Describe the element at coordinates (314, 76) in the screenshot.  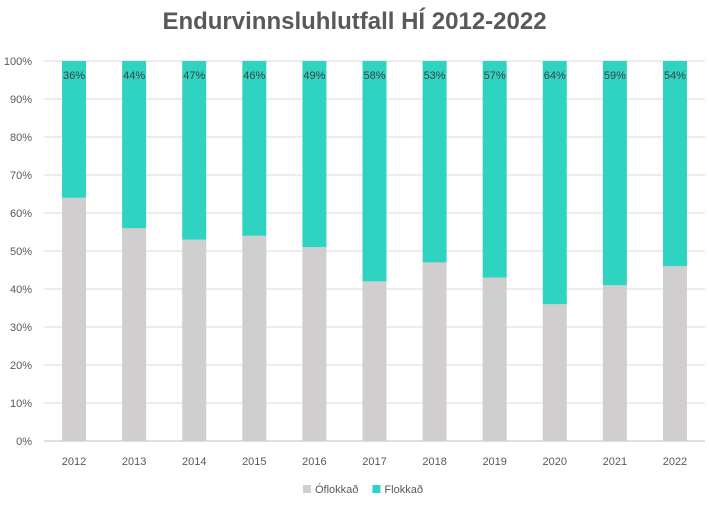
I see `data-label: 49%` at that location.